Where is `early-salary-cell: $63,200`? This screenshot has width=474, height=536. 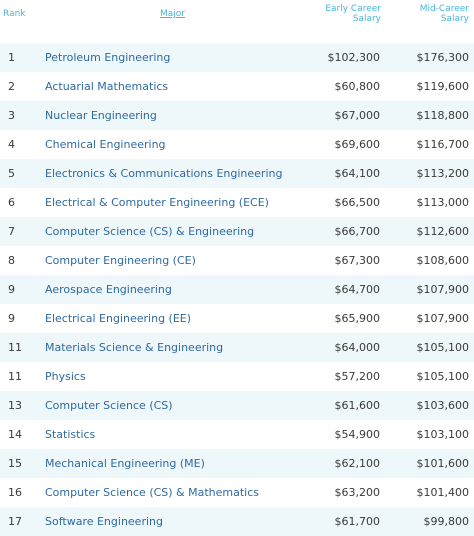 early-salary-cell: $63,200 is located at coordinates (357, 492).